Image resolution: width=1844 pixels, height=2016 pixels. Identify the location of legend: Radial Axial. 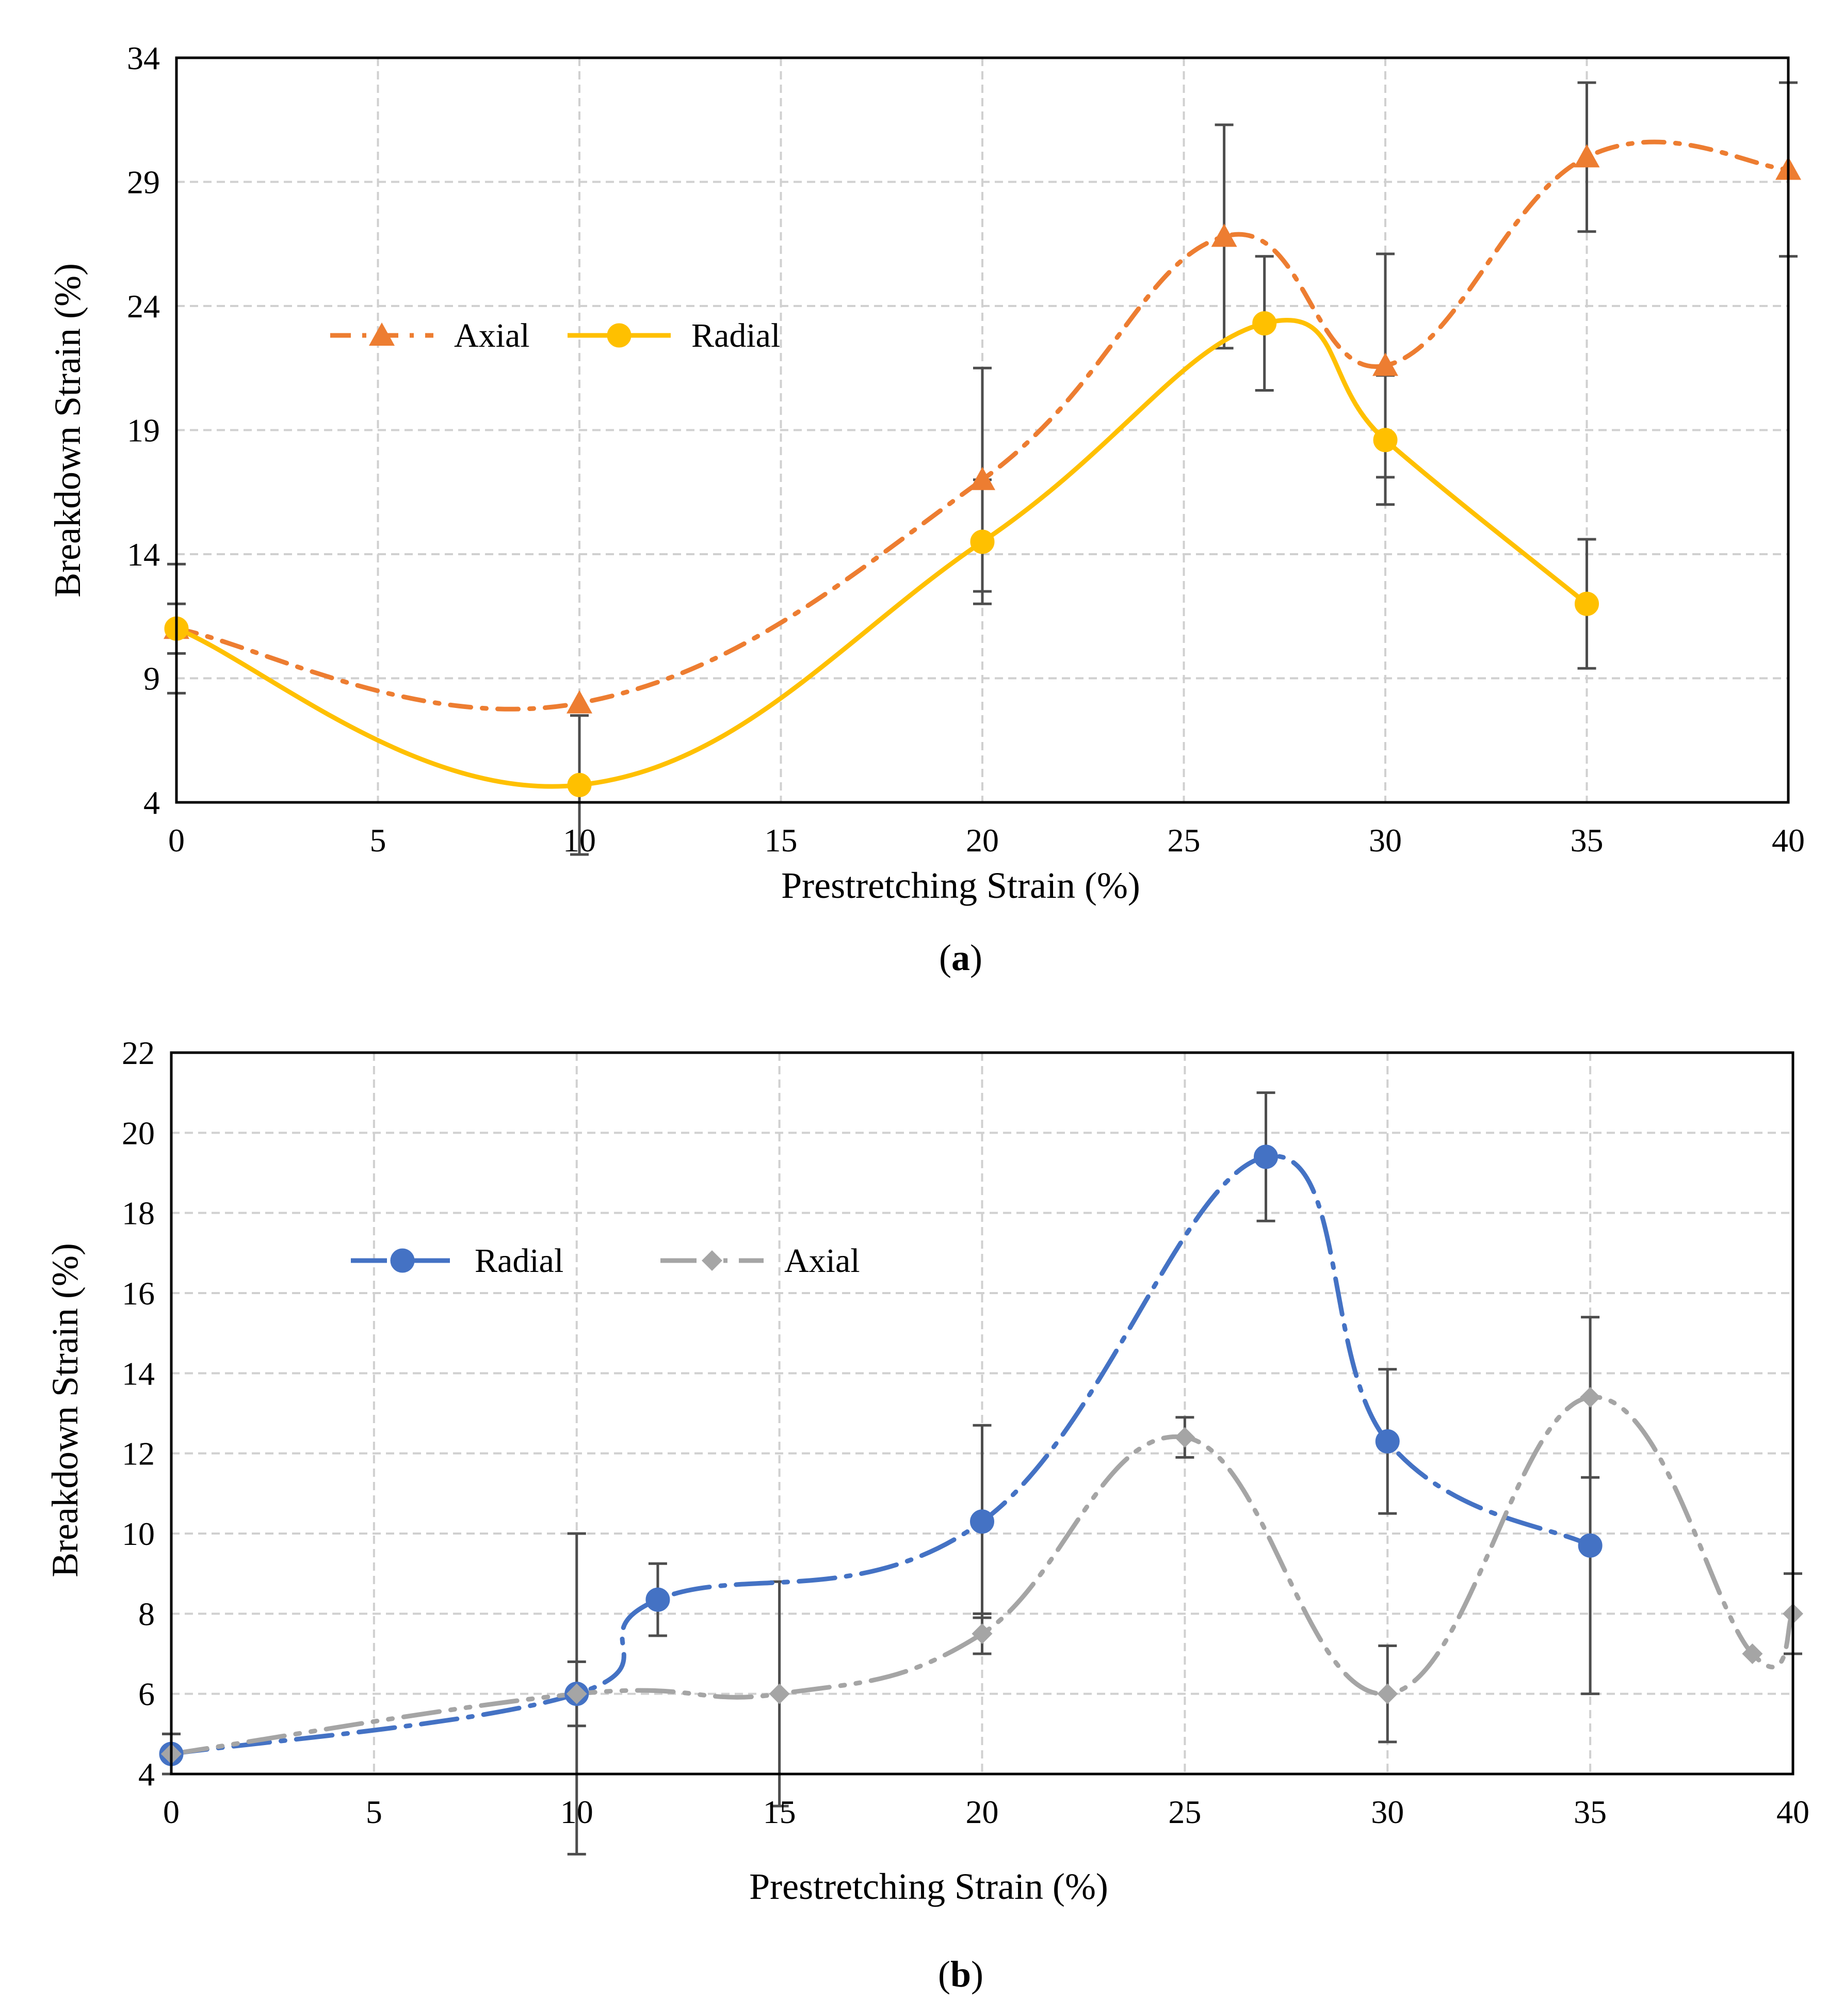
(605, 1261).